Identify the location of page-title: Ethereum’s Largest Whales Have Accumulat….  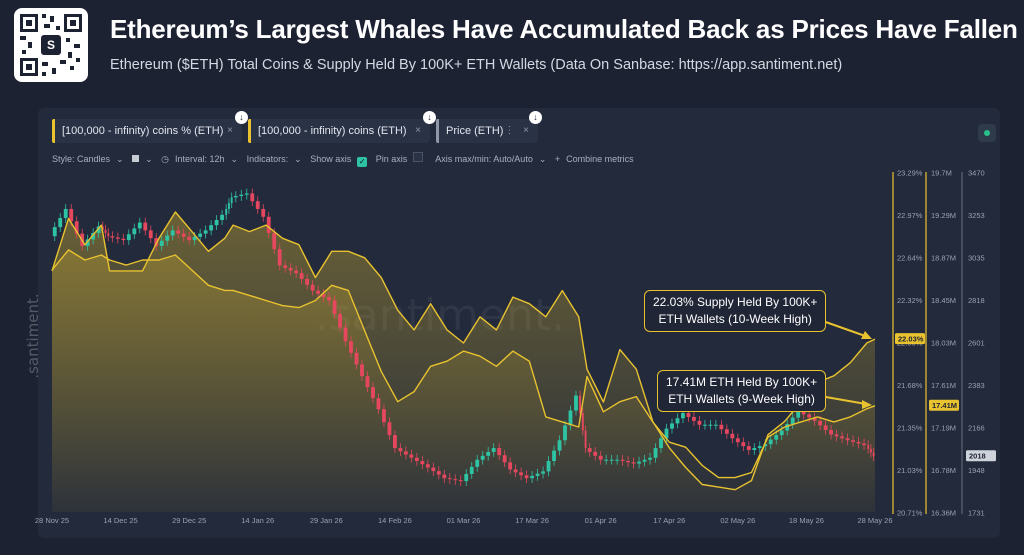
(564, 29).